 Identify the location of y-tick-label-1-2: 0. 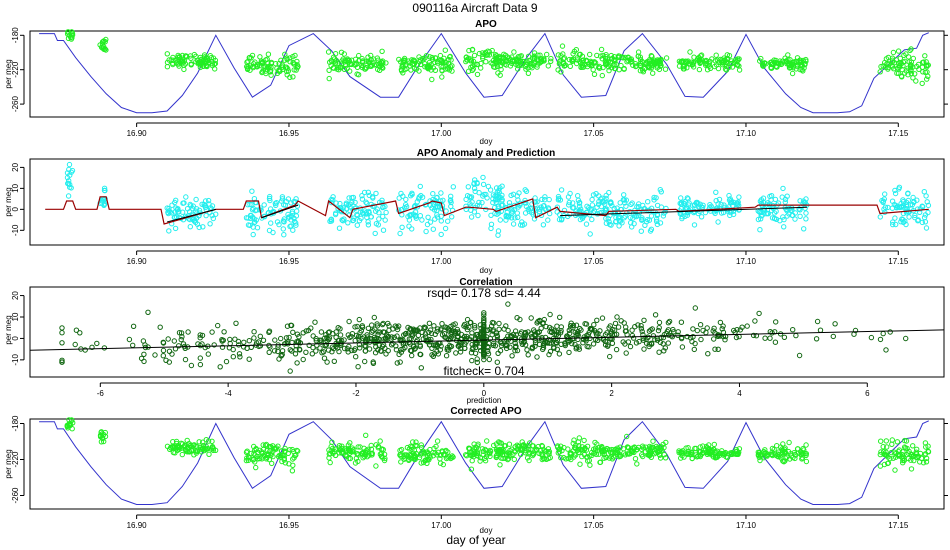
(15, 209).